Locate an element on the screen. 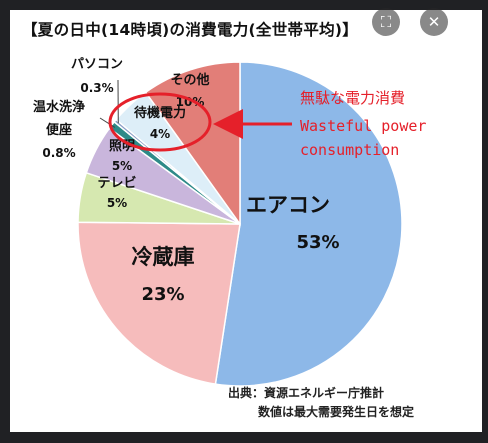  slice-5-name-label-1: 便座 is located at coordinates (59, 130).